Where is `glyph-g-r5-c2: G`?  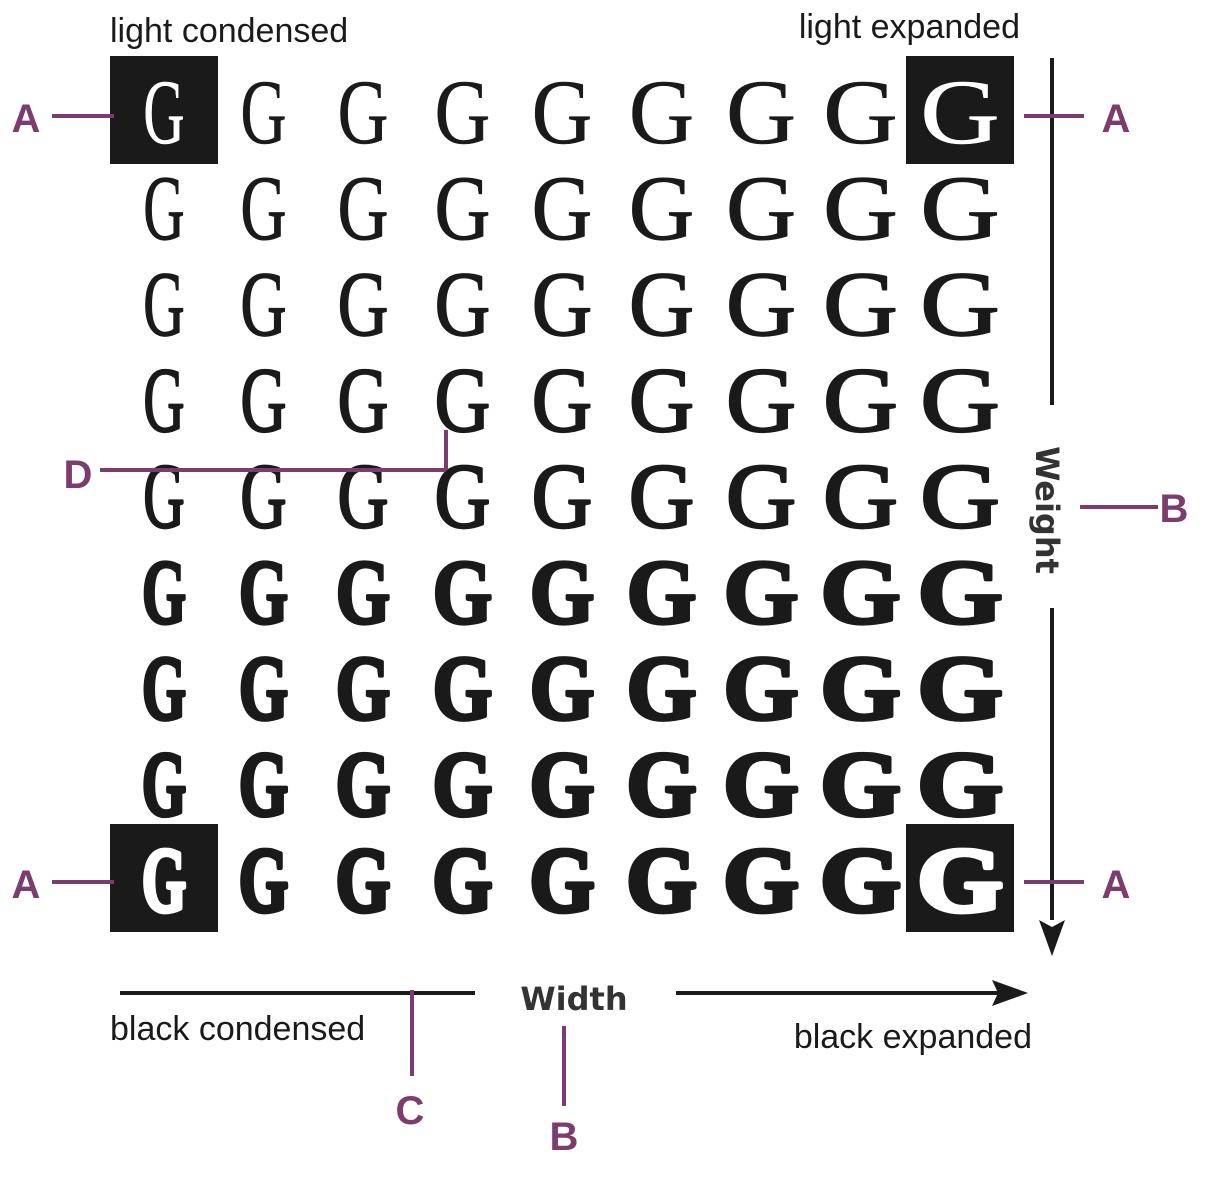 glyph-g-r5-c2: G is located at coordinates (263, 497).